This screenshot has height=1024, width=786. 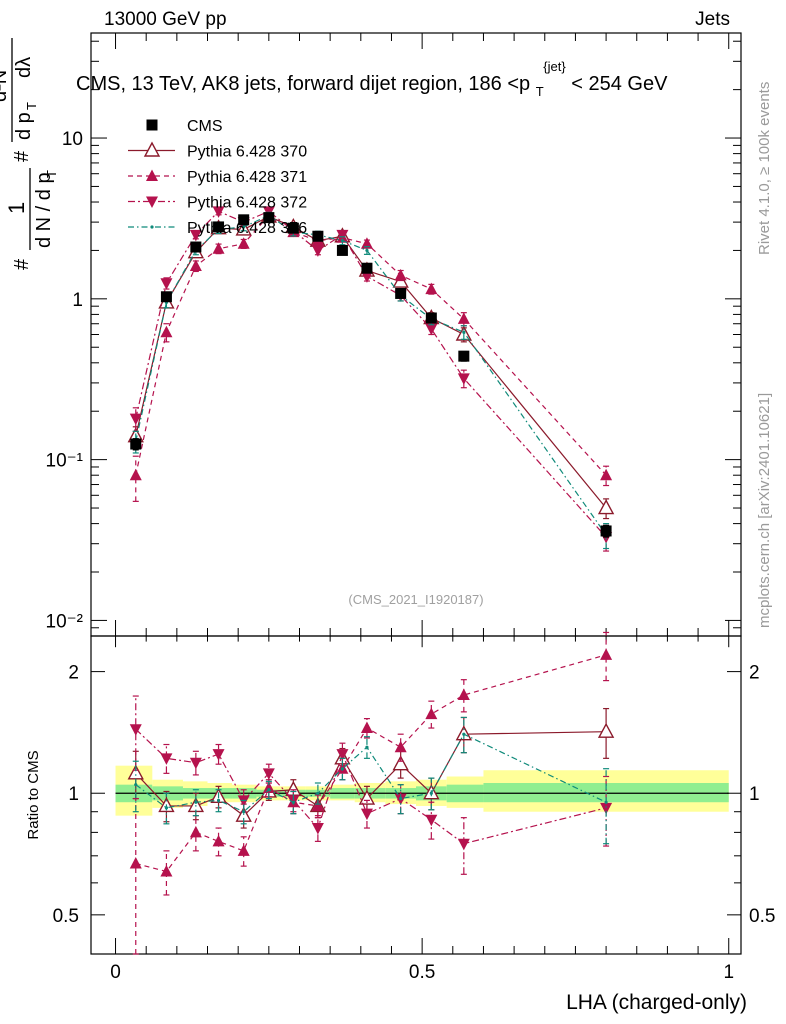 I want to click on ylabel-one: 1, so click(x=16, y=208).